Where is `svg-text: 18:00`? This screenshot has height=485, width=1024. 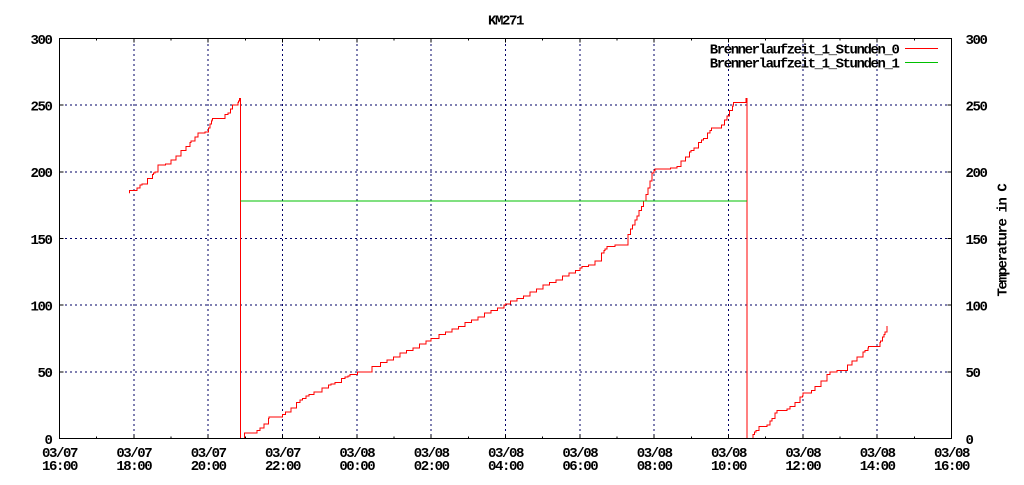
svg-text: 18:00 is located at coordinates (134, 467).